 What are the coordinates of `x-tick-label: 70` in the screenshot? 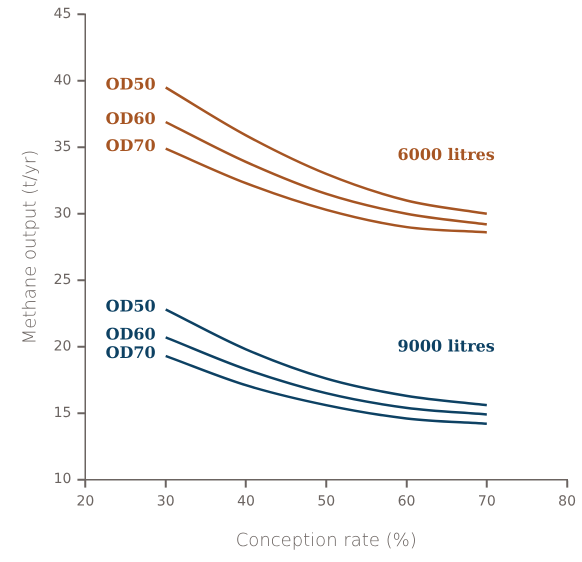 It's located at (487, 502).